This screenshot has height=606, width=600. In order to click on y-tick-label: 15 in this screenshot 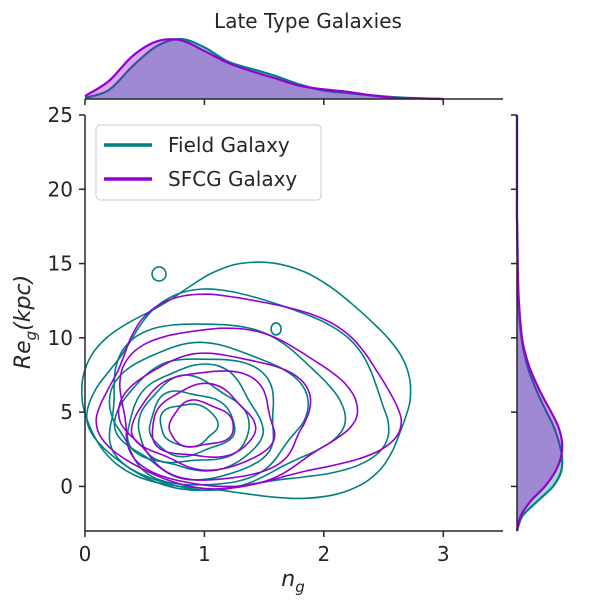, I will do `click(60, 264)`.